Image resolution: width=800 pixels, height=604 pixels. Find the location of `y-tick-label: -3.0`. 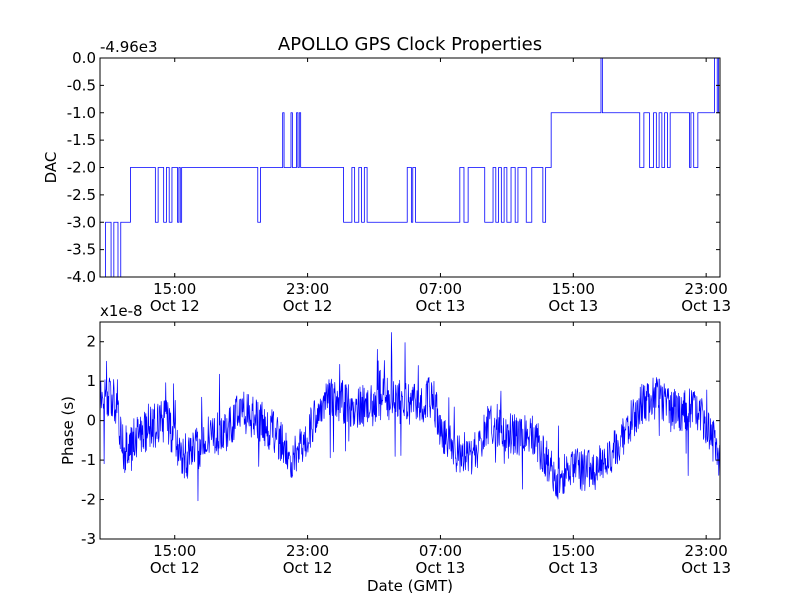

y-tick-label: -3.0 is located at coordinates (81, 222).